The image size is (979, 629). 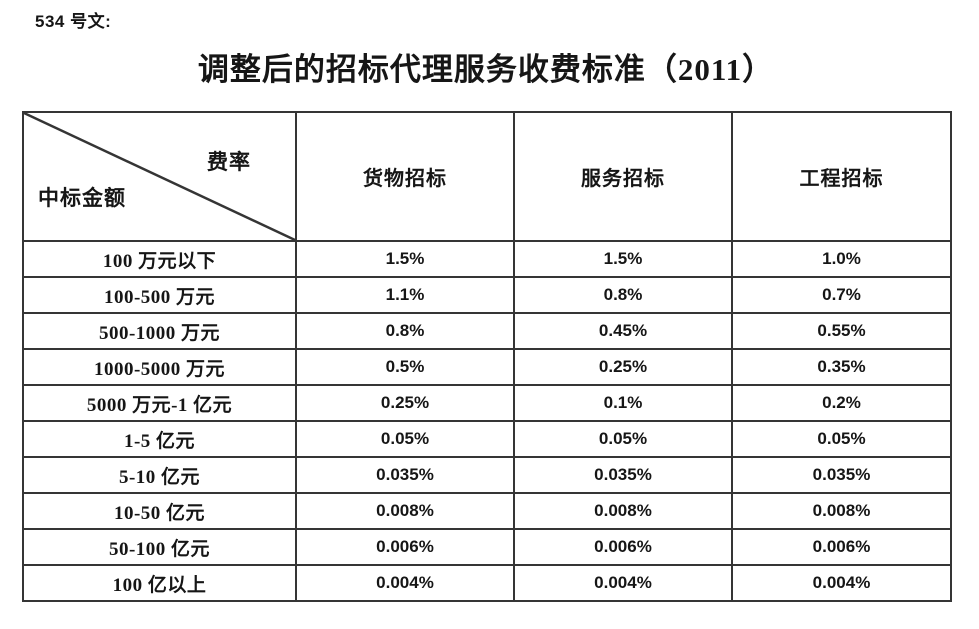 I want to click on rate-value: 0.55%, so click(x=841, y=331).